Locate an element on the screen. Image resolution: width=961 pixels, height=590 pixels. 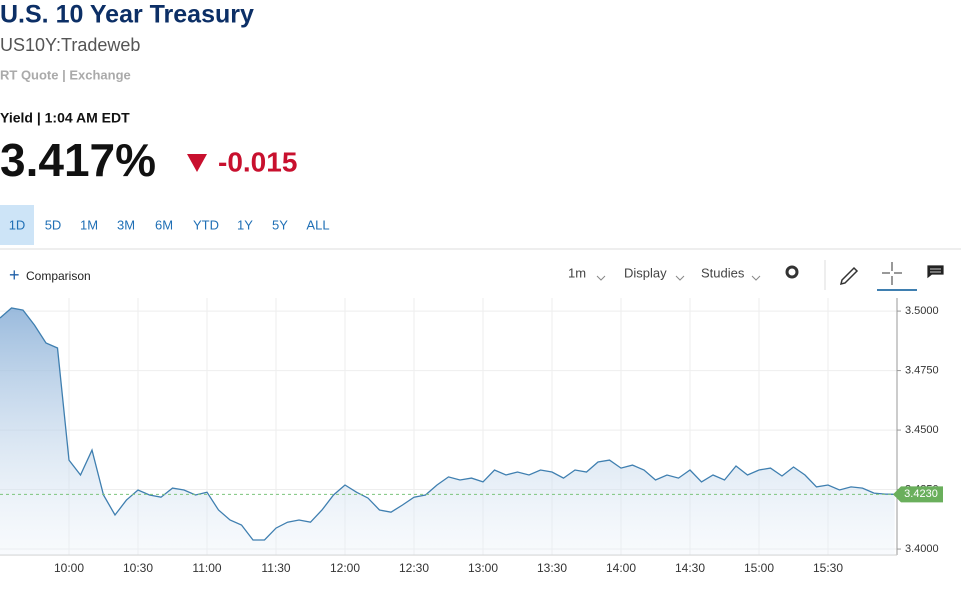
comparison-button: Comparison is located at coordinates (58, 276).